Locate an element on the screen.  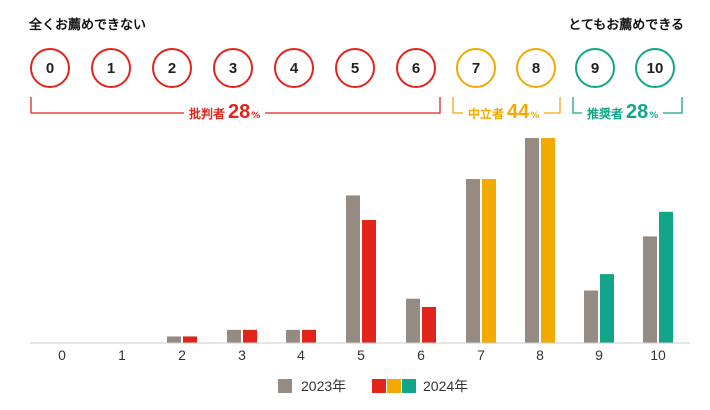
scale-point-label: 9 is located at coordinates (595, 68).